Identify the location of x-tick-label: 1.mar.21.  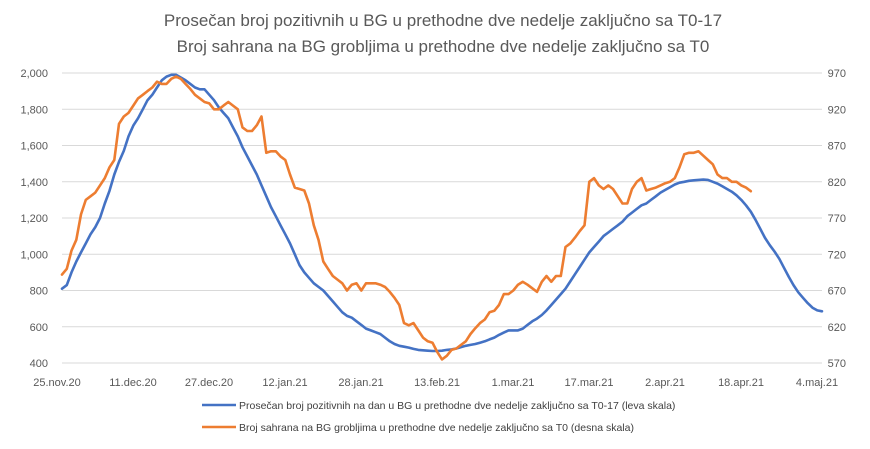
(513, 383).